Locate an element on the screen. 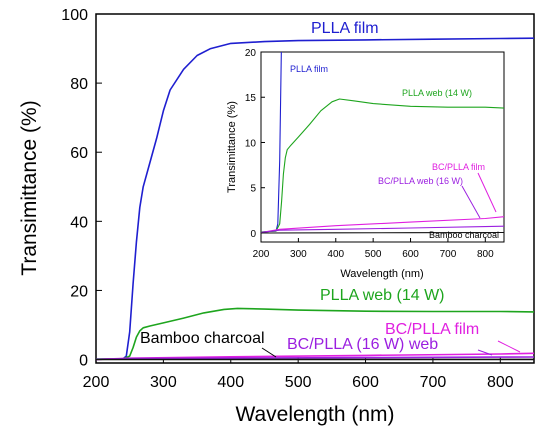 The height and width of the screenshot is (440, 554). inset-series-label-0: PLLA film is located at coordinates (309, 69).